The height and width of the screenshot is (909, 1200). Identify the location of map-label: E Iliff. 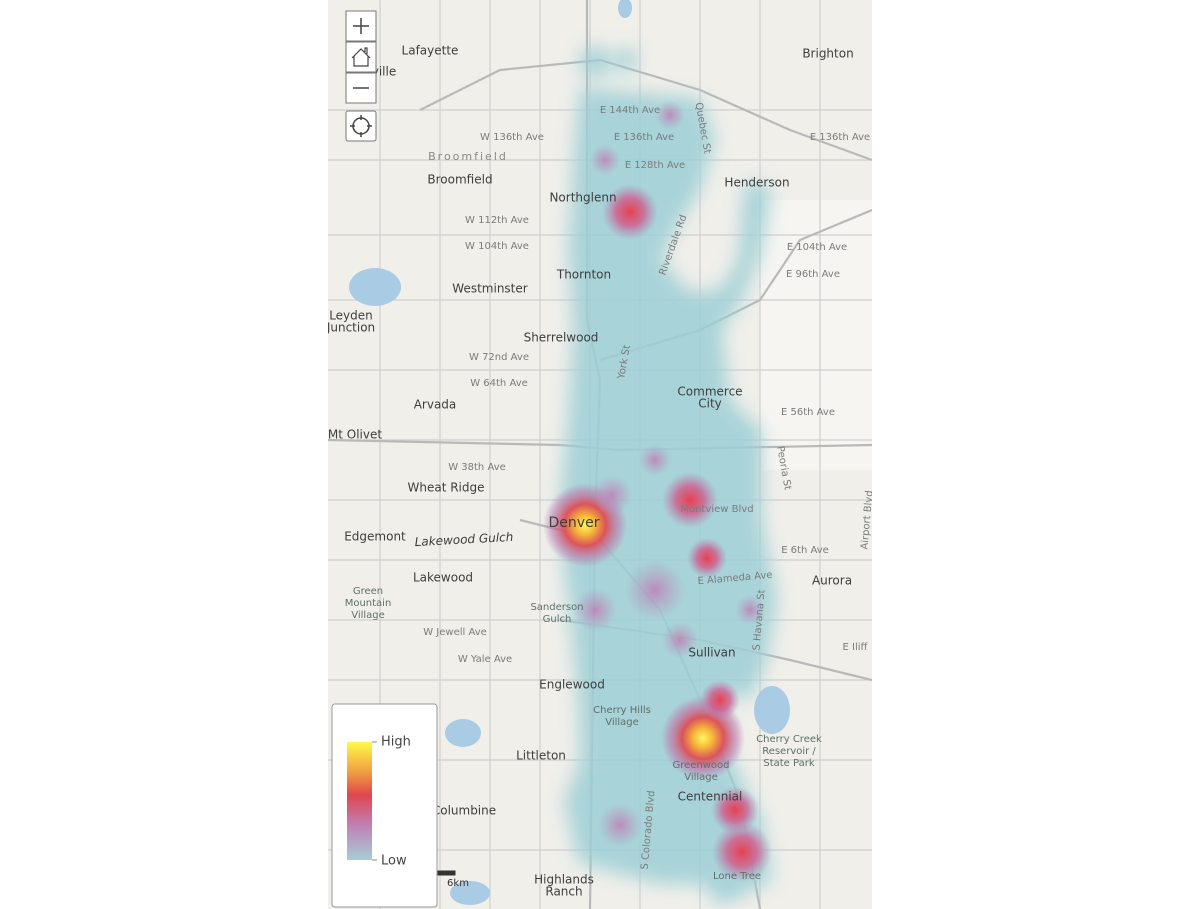
(856, 647).